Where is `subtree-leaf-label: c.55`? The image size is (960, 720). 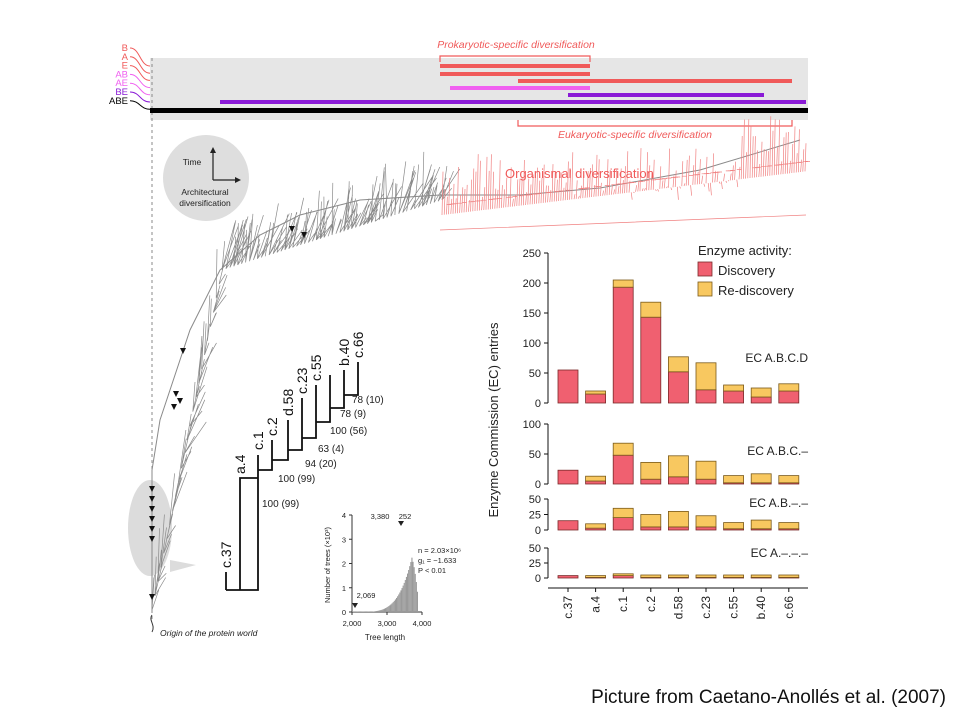
subtree-leaf-label: c.55 is located at coordinates (316, 367).